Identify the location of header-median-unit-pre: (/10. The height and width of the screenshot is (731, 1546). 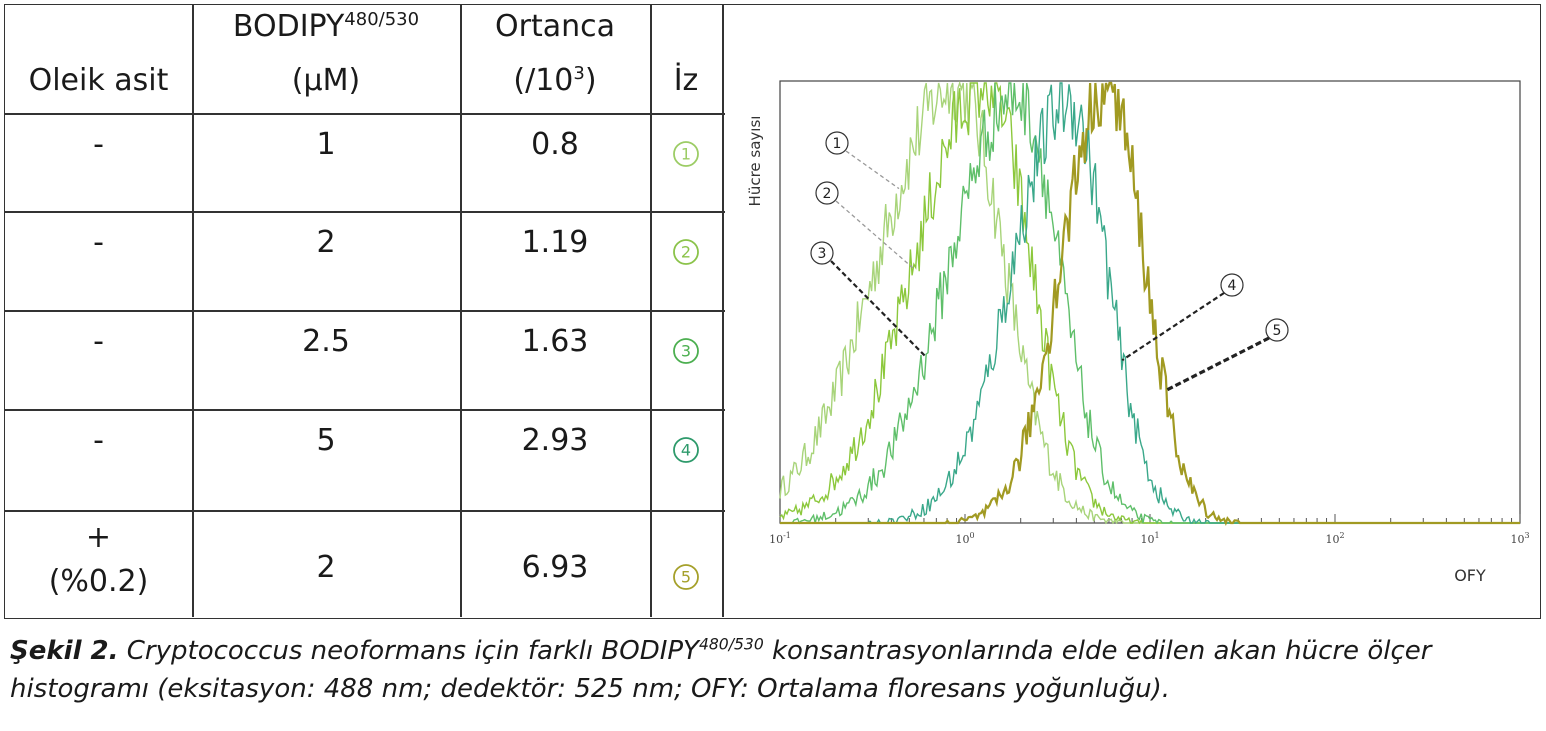
(543, 80).